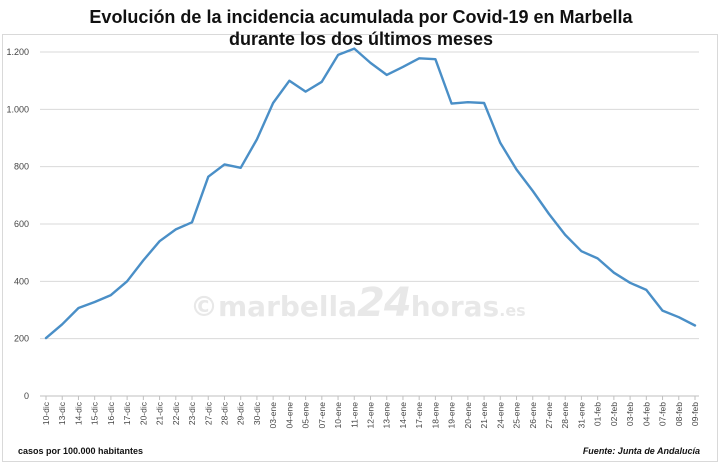  Describe the element at coordinates (517, 415) in the screenshot. I see `x-tick-label: 25-ene` at that location.